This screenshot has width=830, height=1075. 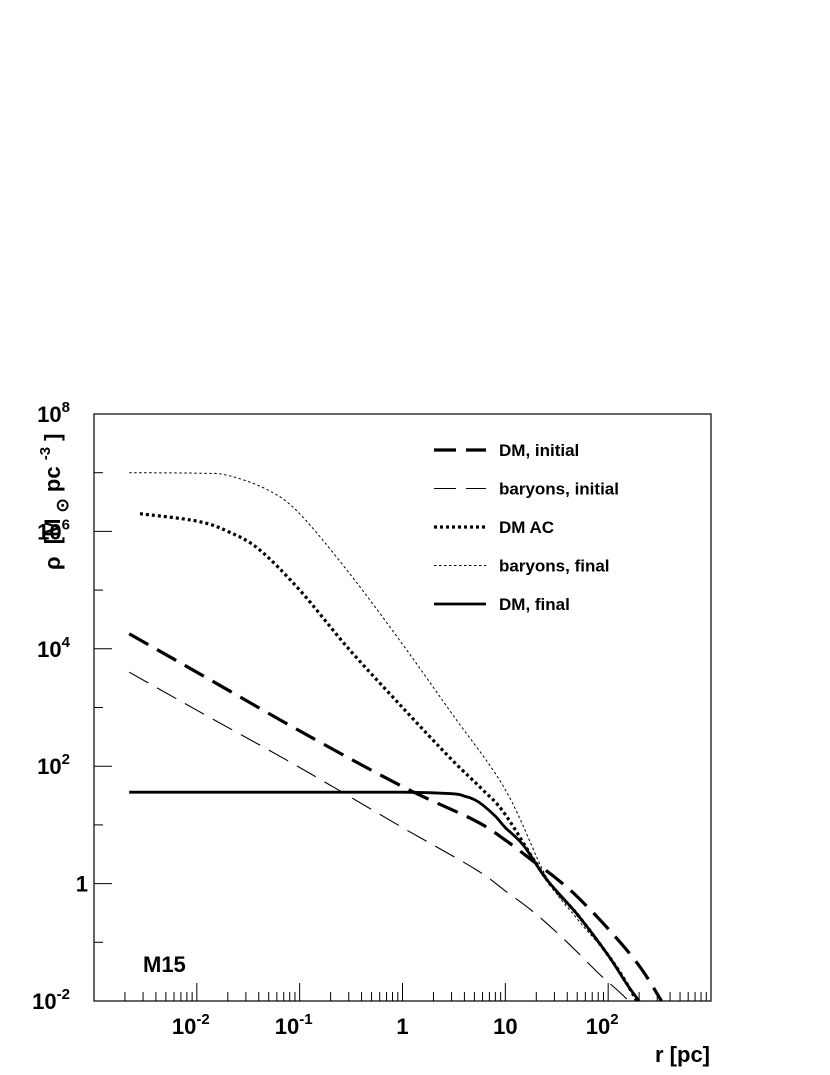 I want to click on y-tick-label: 10⁶, so click(x=53, y=530).